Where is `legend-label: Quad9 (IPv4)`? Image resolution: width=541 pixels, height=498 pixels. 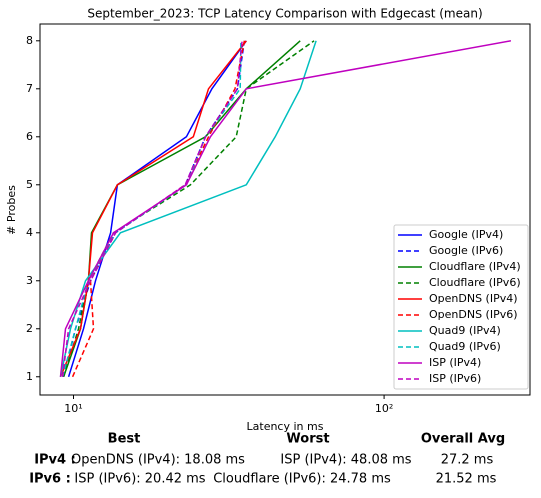
legend-label: Quad9 (IPv4) is located at coordinates (465, 330).